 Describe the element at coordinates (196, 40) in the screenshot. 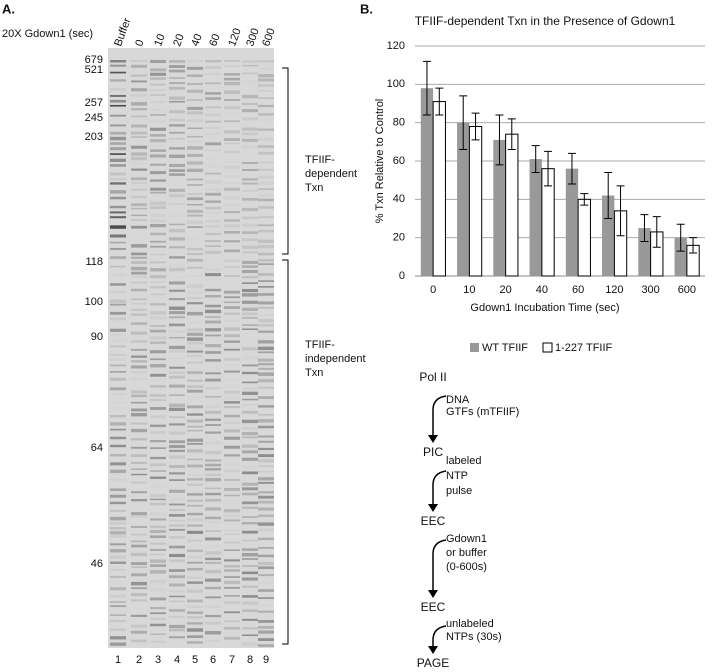

I see `lane-header: 40` at that location.